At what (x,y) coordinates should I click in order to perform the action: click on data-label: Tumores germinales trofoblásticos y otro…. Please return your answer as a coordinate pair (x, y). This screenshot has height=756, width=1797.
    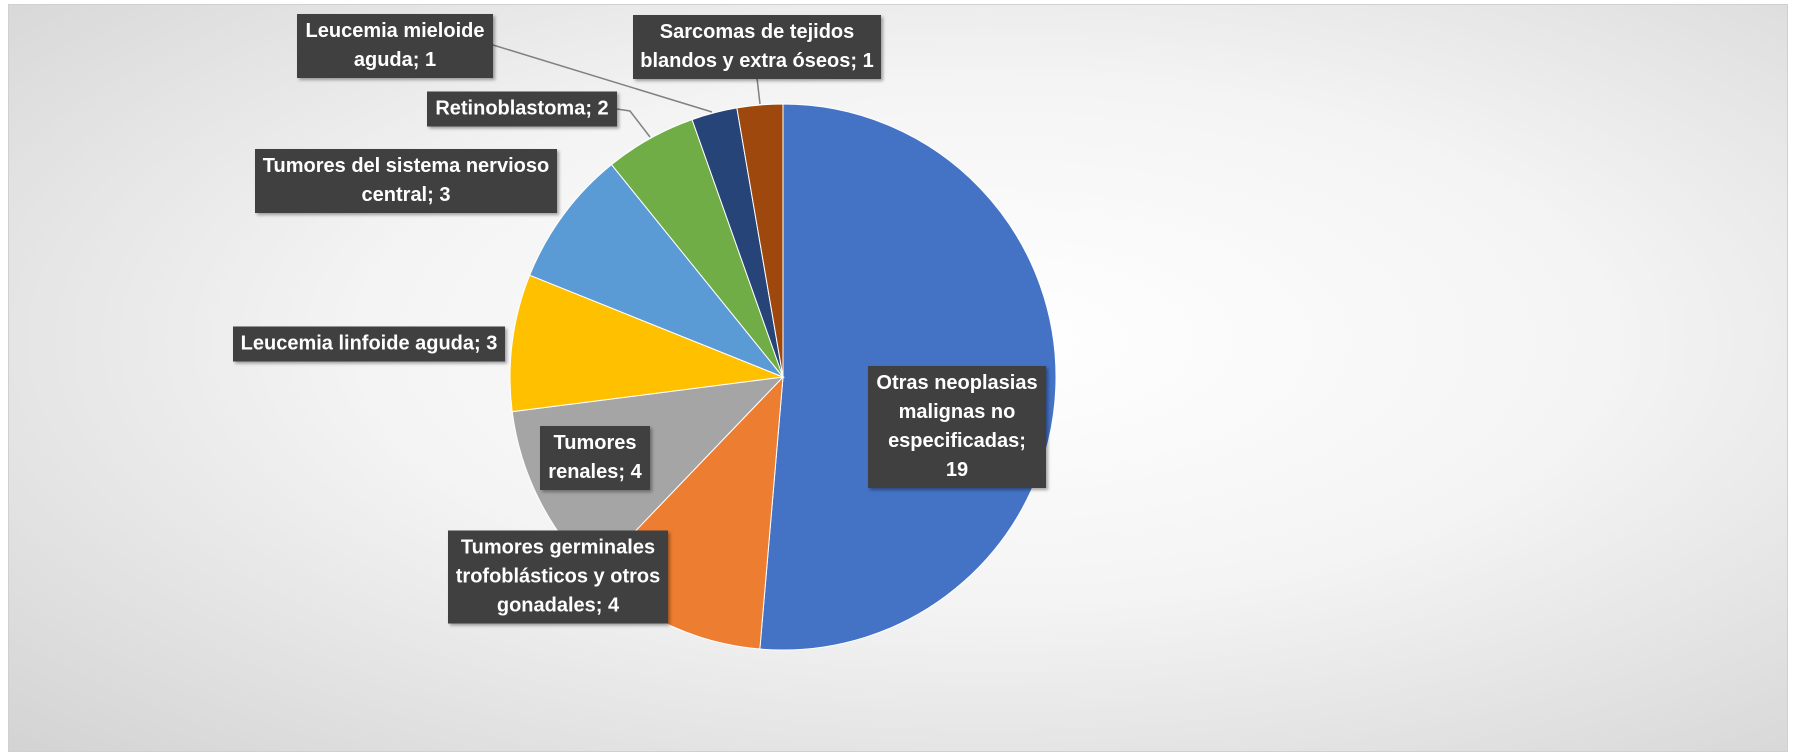
    Looking at the image, I should click on (558, 577).